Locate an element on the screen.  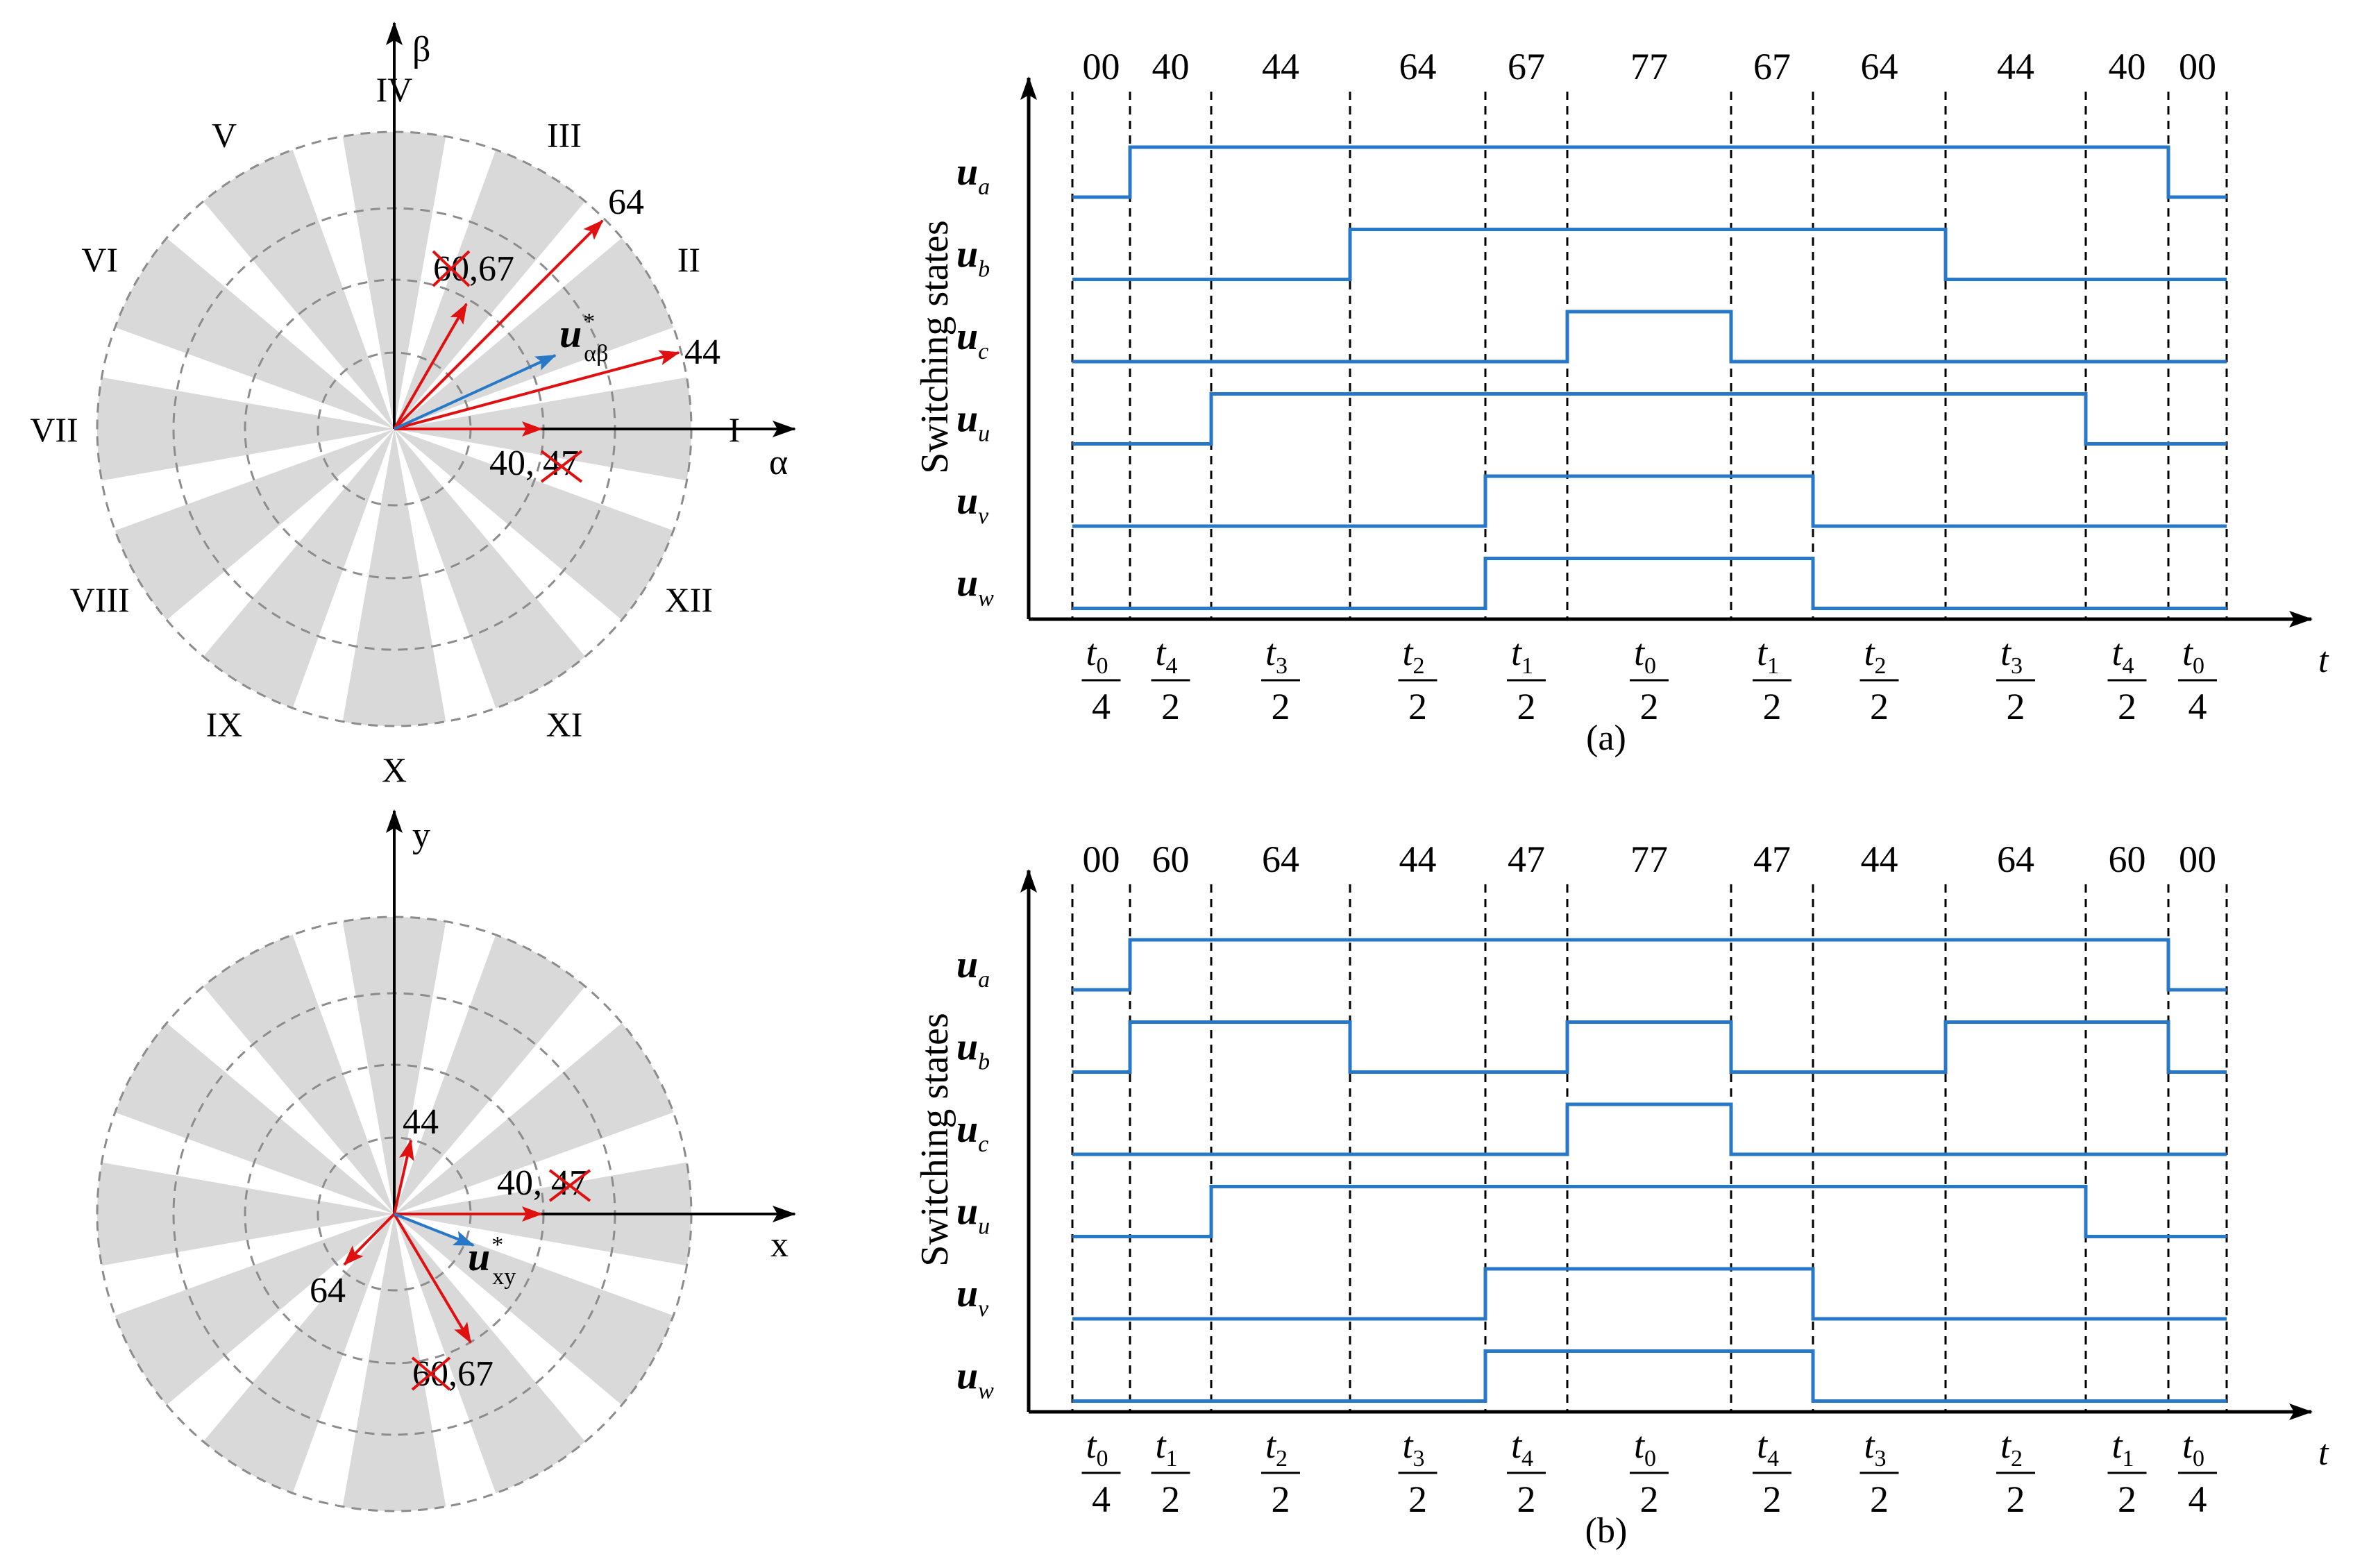
timing-b-waveform-a is located at coordinates (1649, 965).